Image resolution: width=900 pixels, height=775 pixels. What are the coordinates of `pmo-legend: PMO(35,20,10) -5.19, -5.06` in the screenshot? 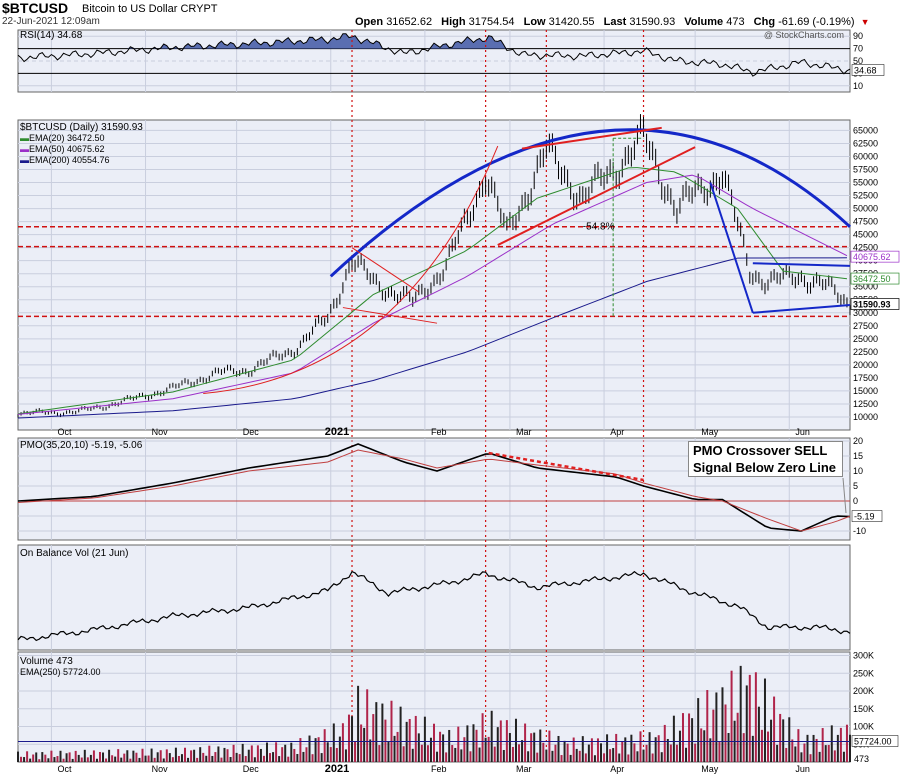 It's located at (81, 445).